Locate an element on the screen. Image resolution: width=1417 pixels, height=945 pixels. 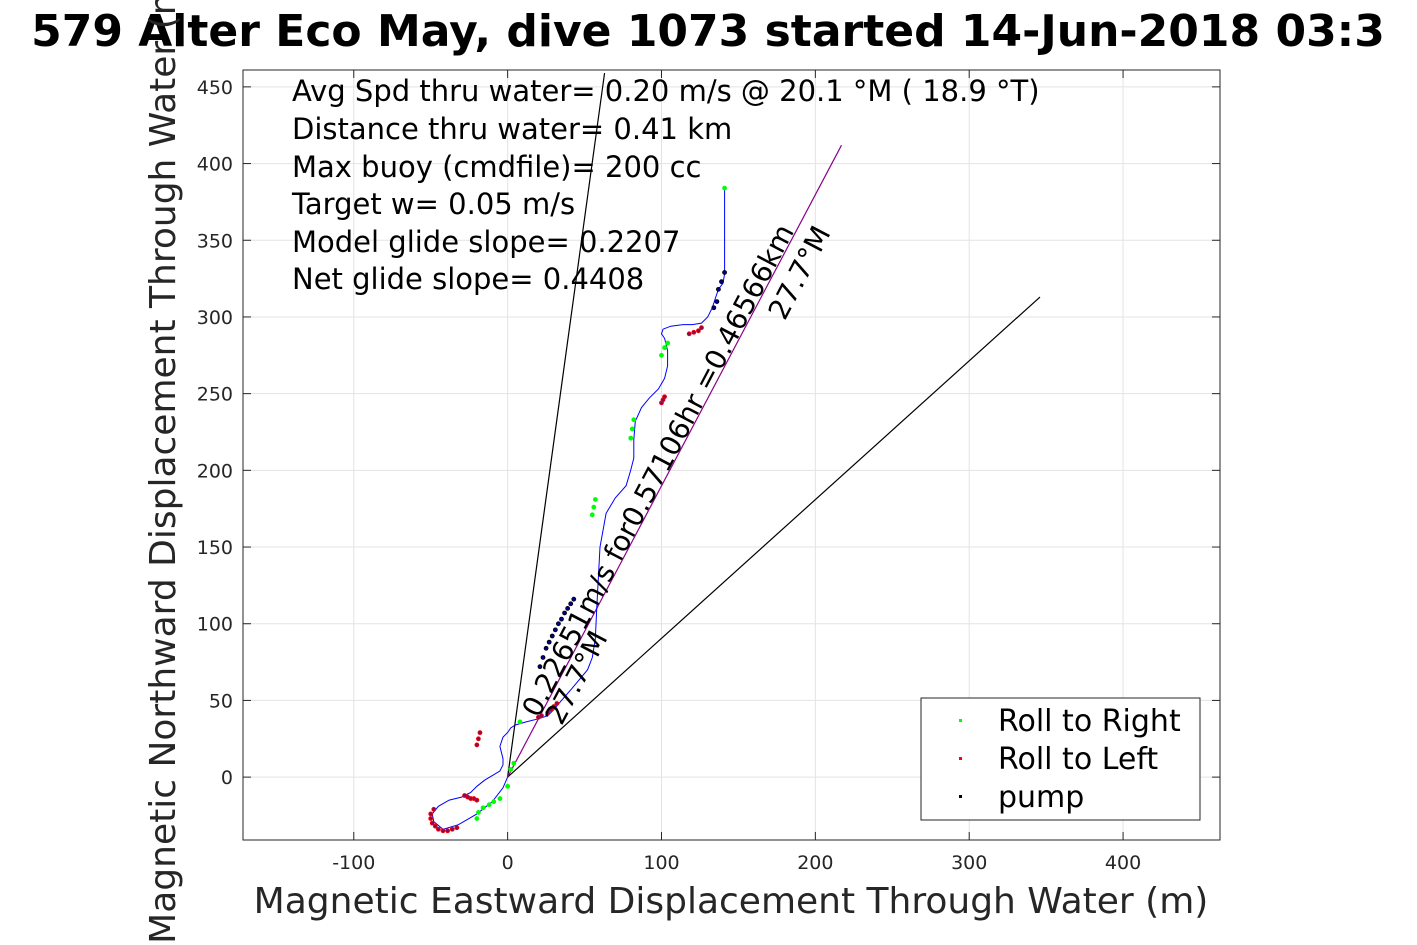
stat-net-glide-slope: Net glide slope= 0.4408 is located at coordinates (468, 279).